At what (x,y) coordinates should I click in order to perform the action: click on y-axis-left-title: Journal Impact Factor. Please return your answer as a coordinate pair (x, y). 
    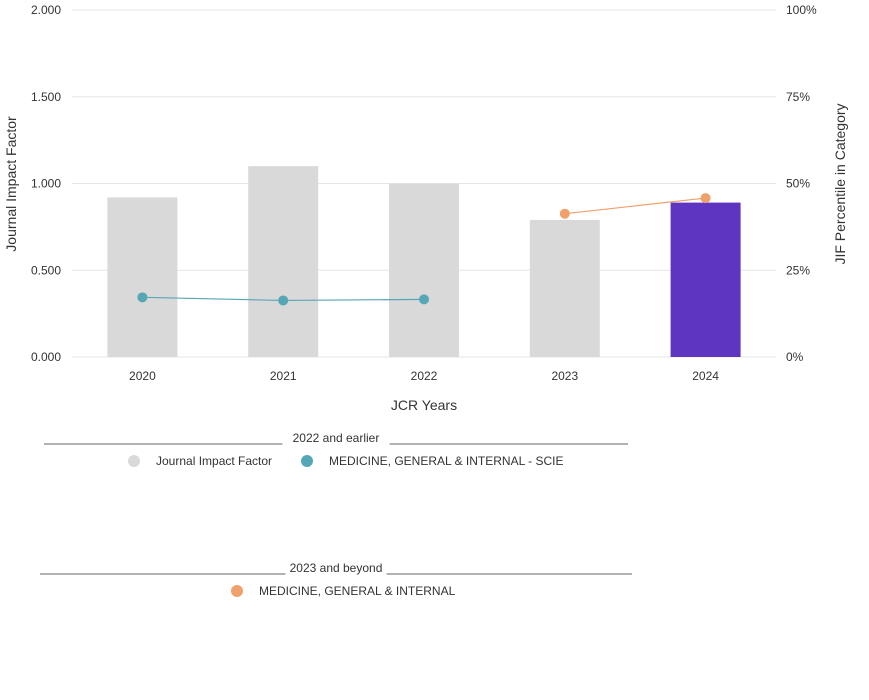
    Looking at the image, I should click on (11, 184).